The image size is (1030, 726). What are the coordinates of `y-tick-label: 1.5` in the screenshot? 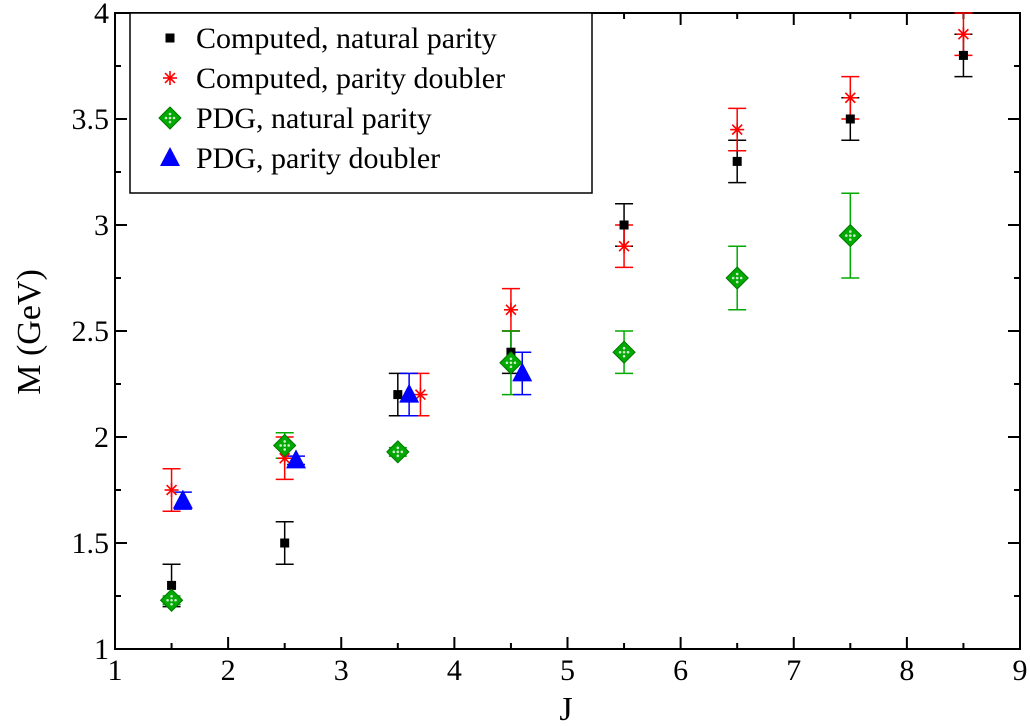 It's located at (91, 543).